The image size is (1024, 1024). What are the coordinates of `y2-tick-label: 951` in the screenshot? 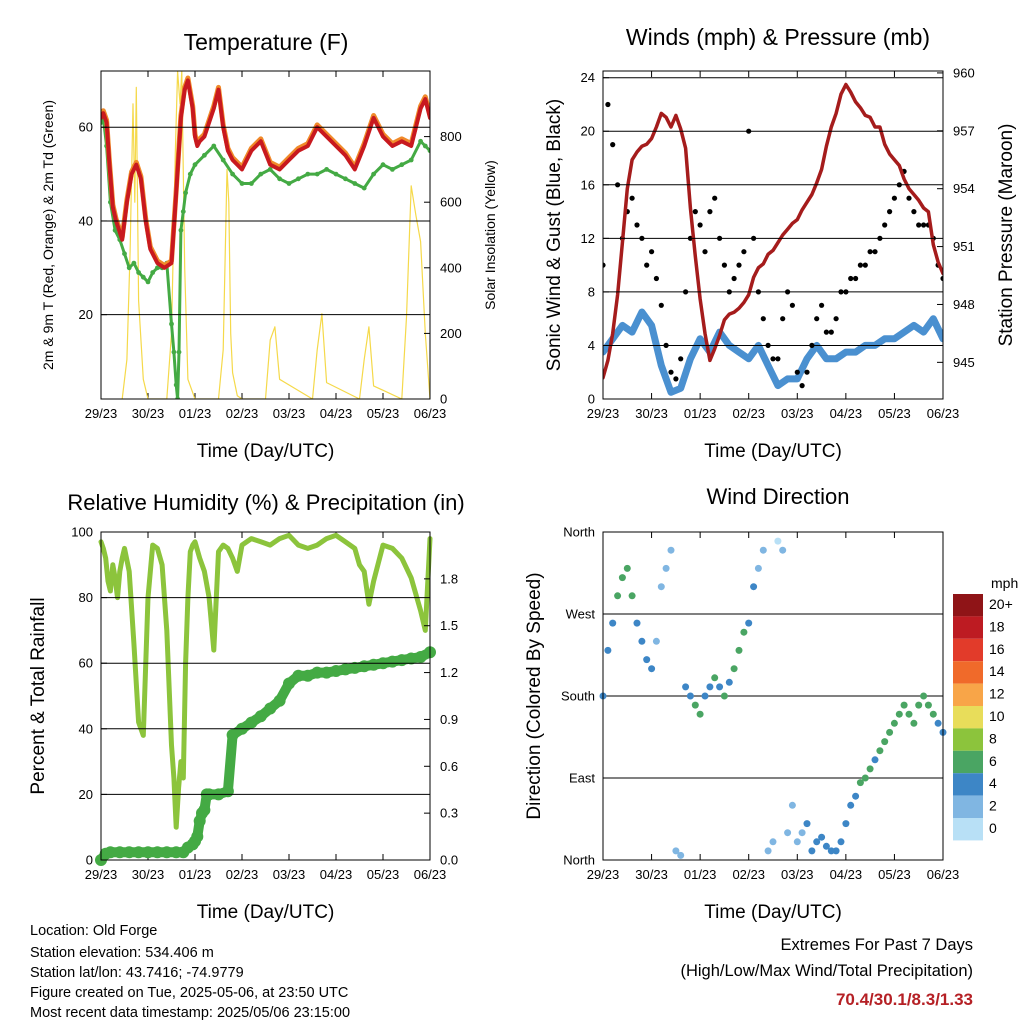 It's located at (964, 246).